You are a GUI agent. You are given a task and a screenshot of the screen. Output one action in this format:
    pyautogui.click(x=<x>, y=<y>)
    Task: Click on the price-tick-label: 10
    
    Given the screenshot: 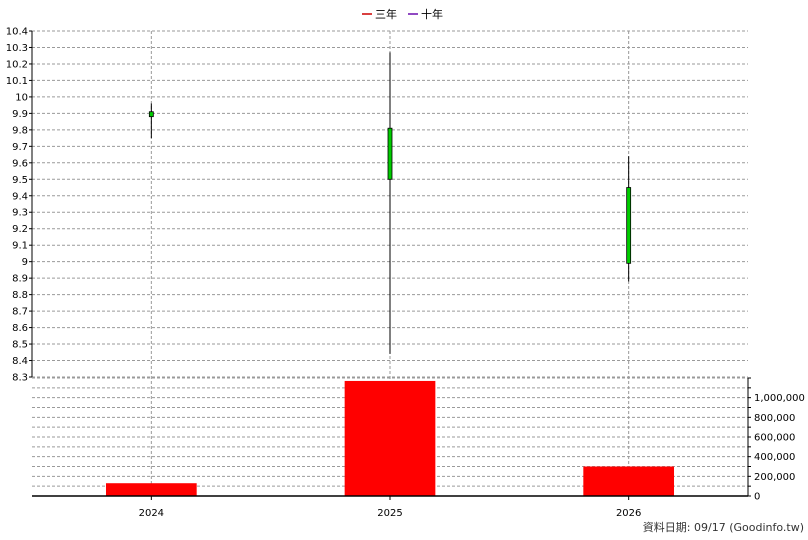 What is the action you would take?
    pyautogui.click(x=21, y=97)
    